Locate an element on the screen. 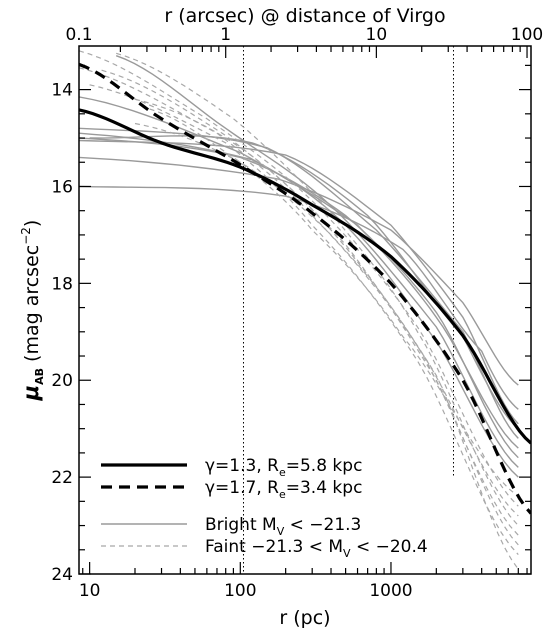 The image size is (551, 631). top-tick-label: 0.1 is located at coordinates (78, 35).